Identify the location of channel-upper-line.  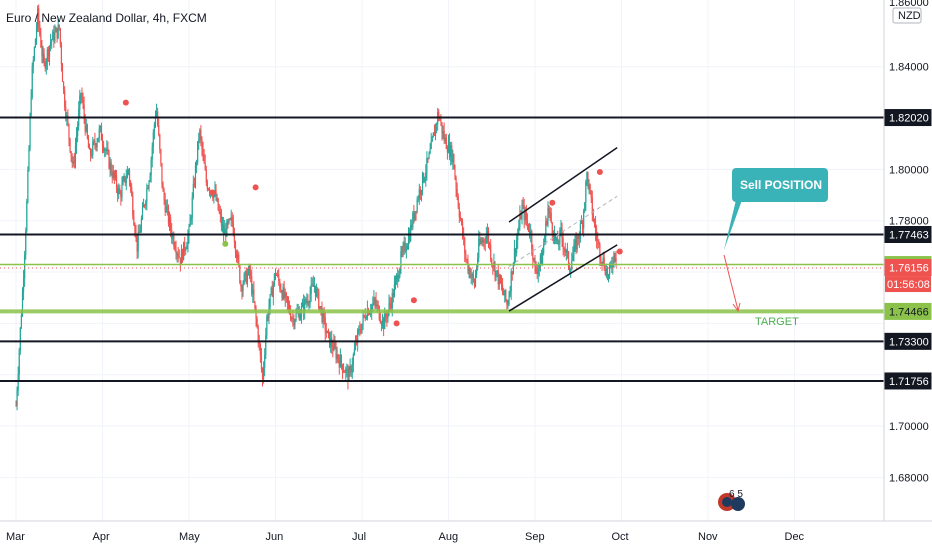
(563, 184).